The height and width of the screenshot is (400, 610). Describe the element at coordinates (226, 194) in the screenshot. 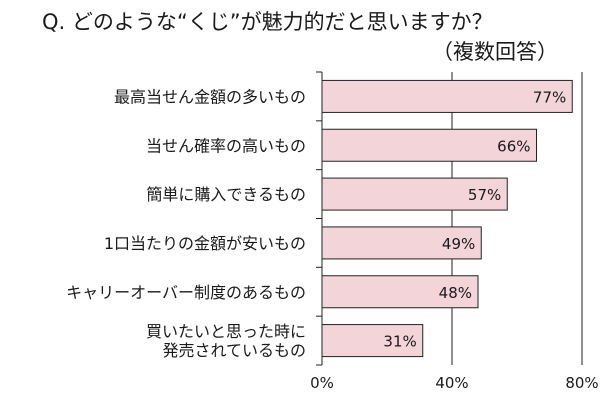

I see `category-label-3: 簡単に購入できるもの` at that location.